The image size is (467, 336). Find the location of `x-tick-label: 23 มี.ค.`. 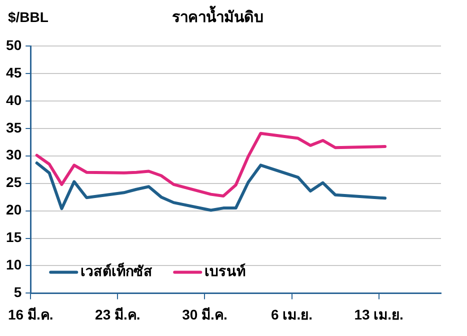

x-tick-label: 23 มี.ค. is located at coordinates (117, 314).